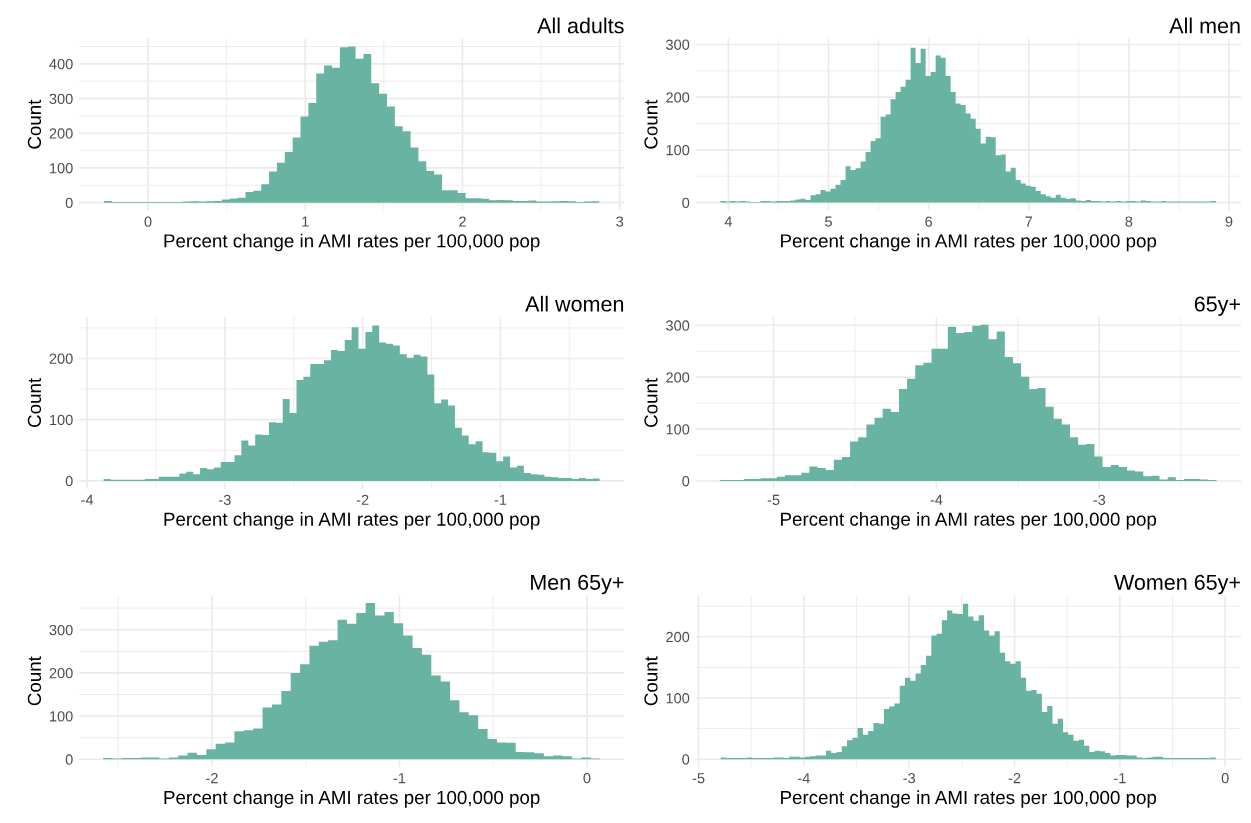 The image size is (1251, 823). I want to click on x-tick-label: 9, so click(1229, 221).